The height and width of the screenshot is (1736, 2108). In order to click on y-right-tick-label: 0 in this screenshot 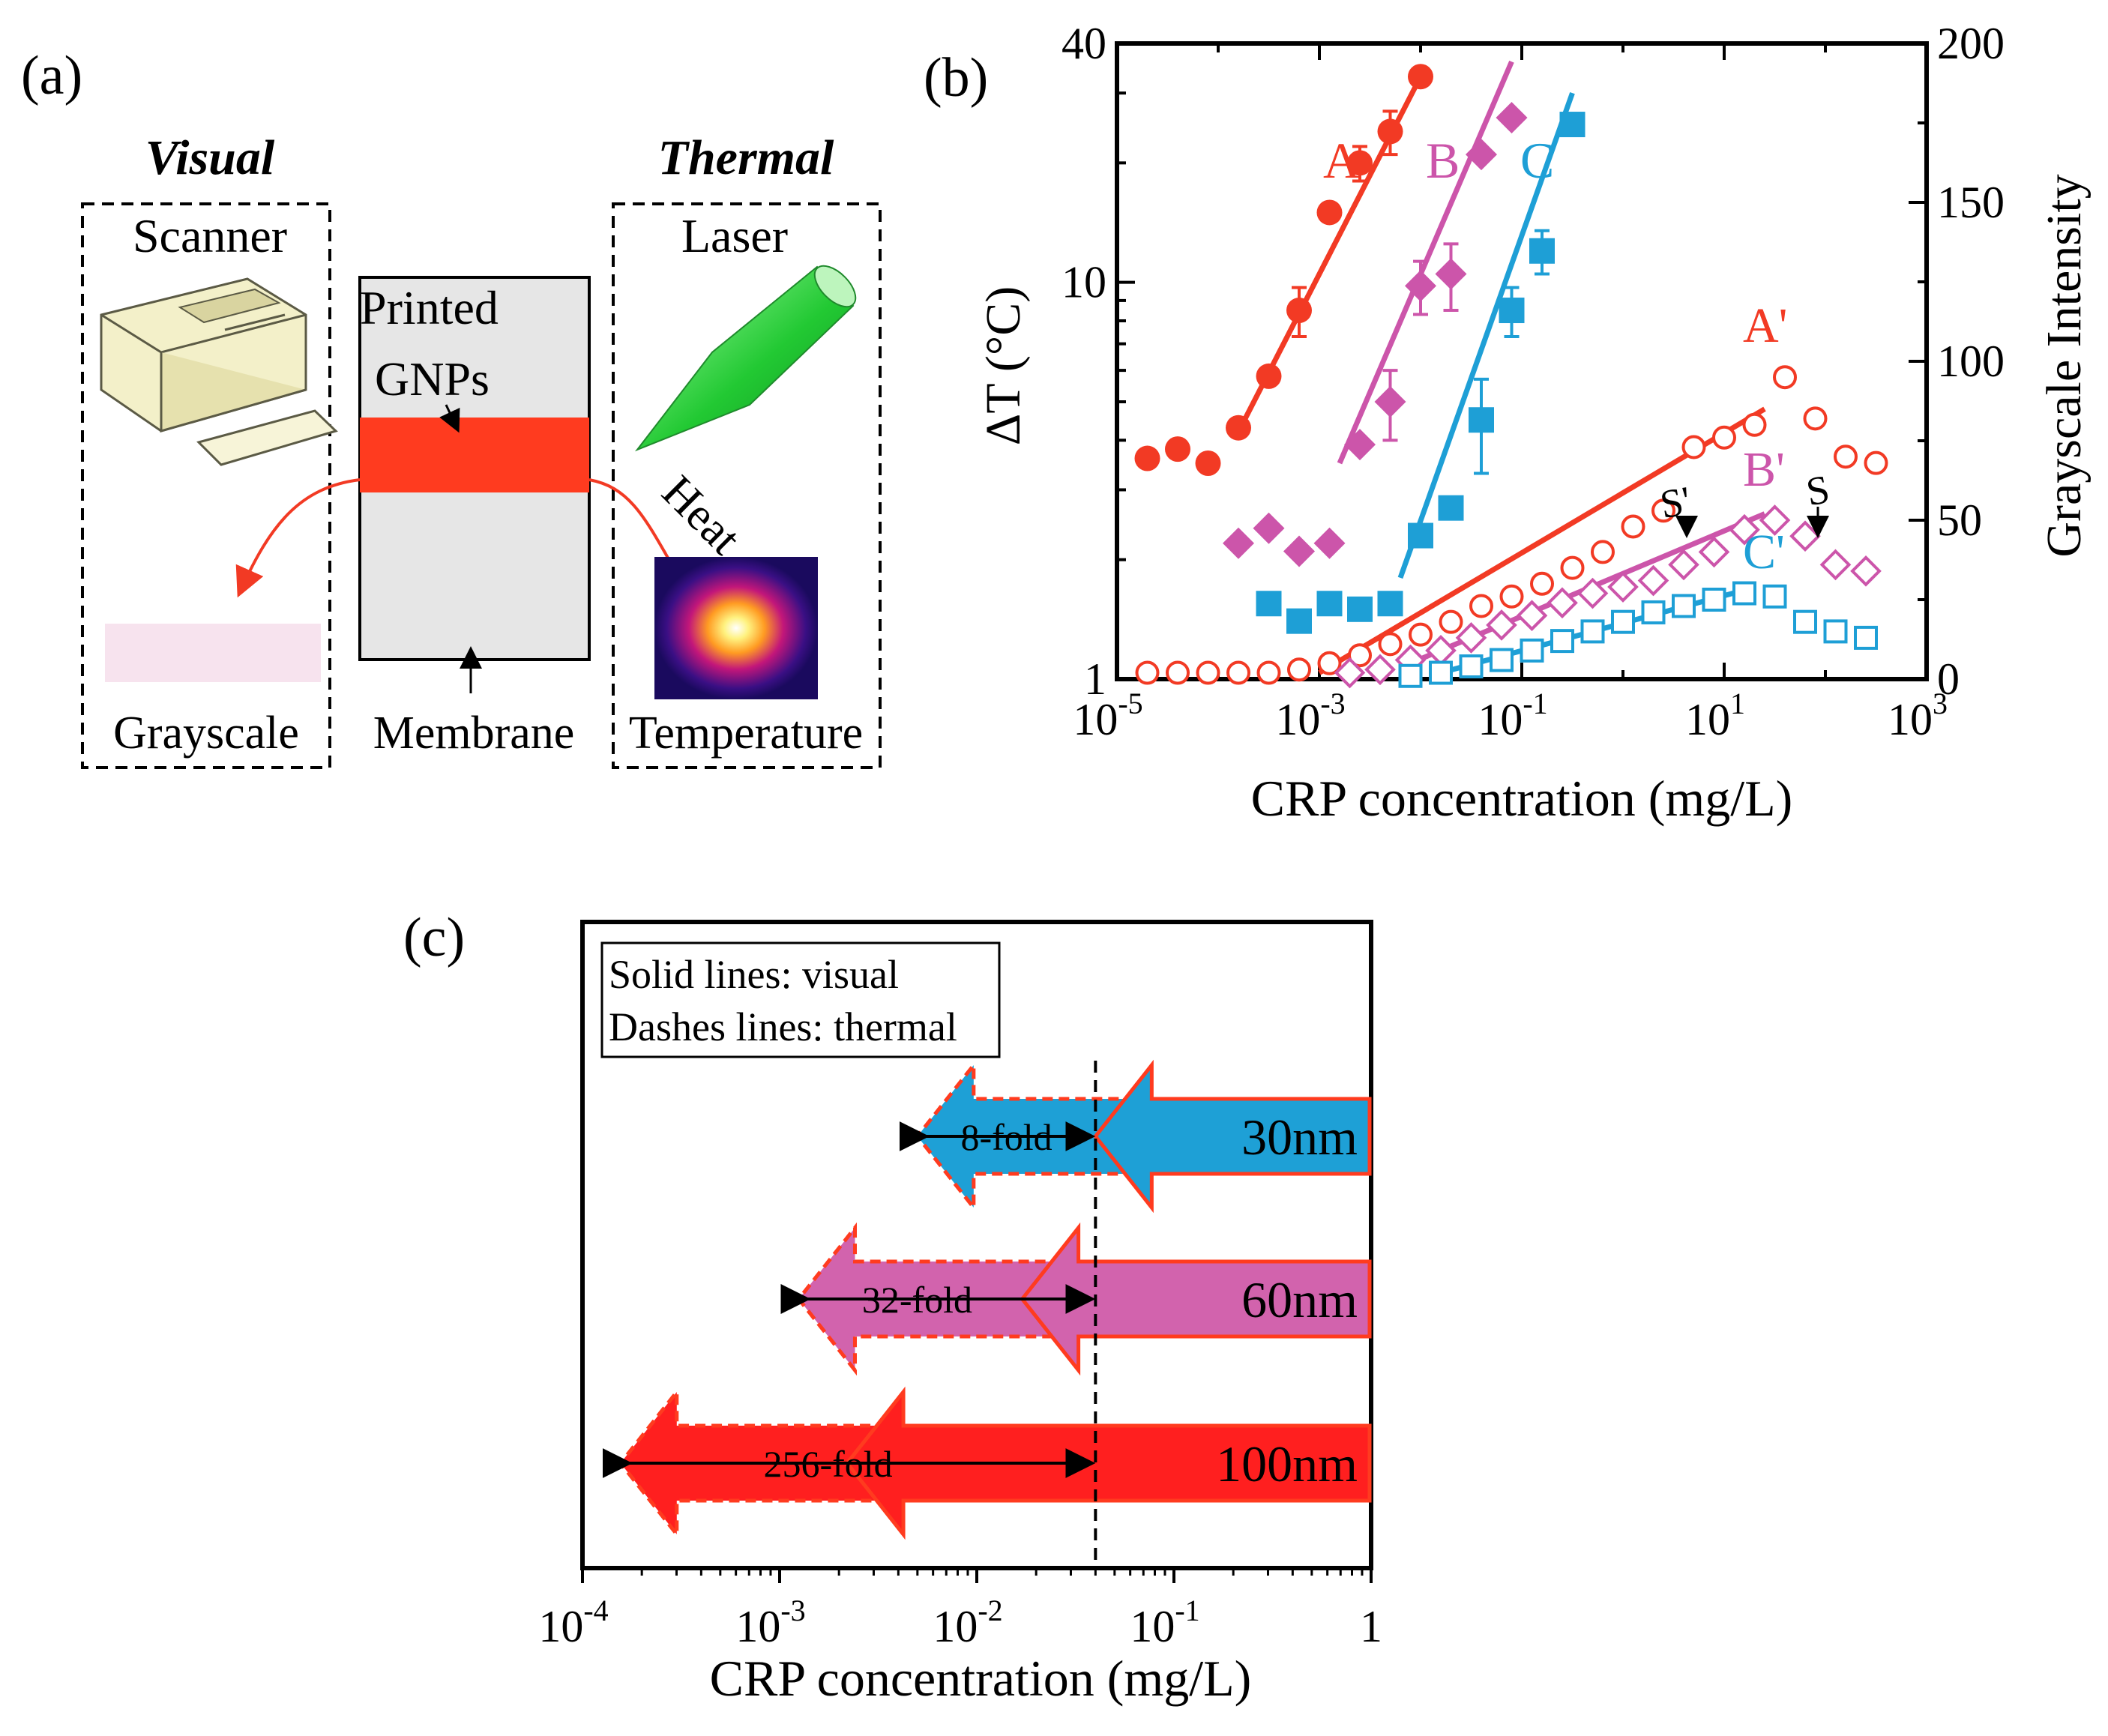, I will do `click(1948, 679)`.